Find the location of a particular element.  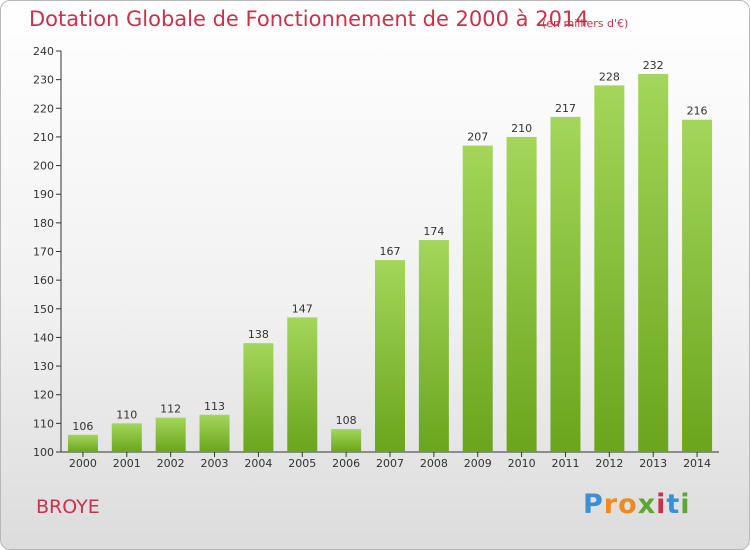

x-tick-label: 2005 is located at coordinates (302, 463).